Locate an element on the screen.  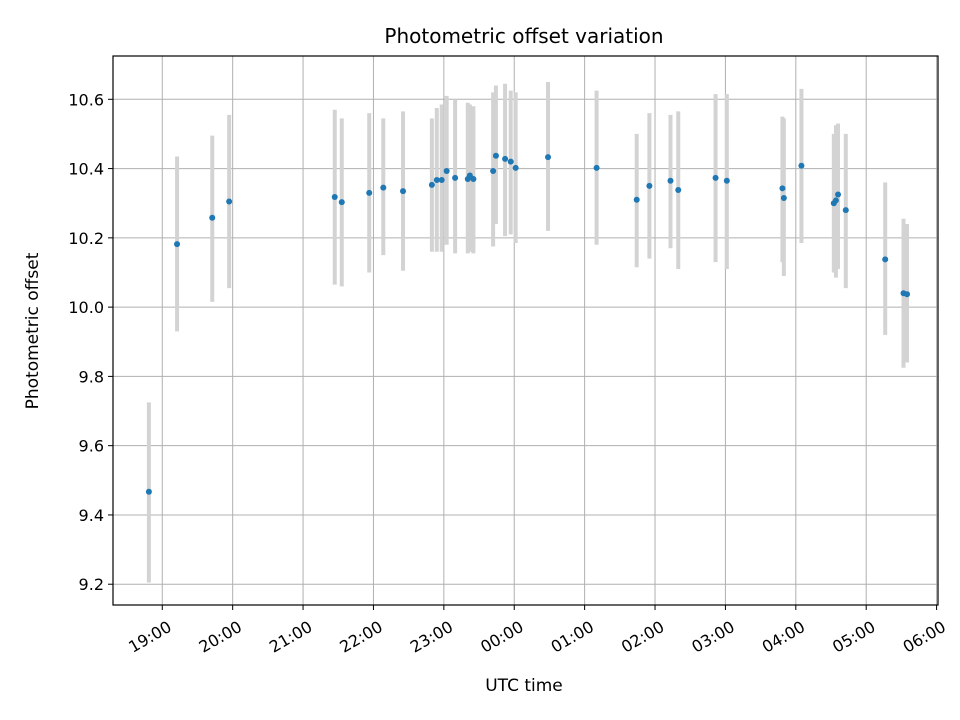
y-tick-label: 9.4 is located at coordinates (91, 515).